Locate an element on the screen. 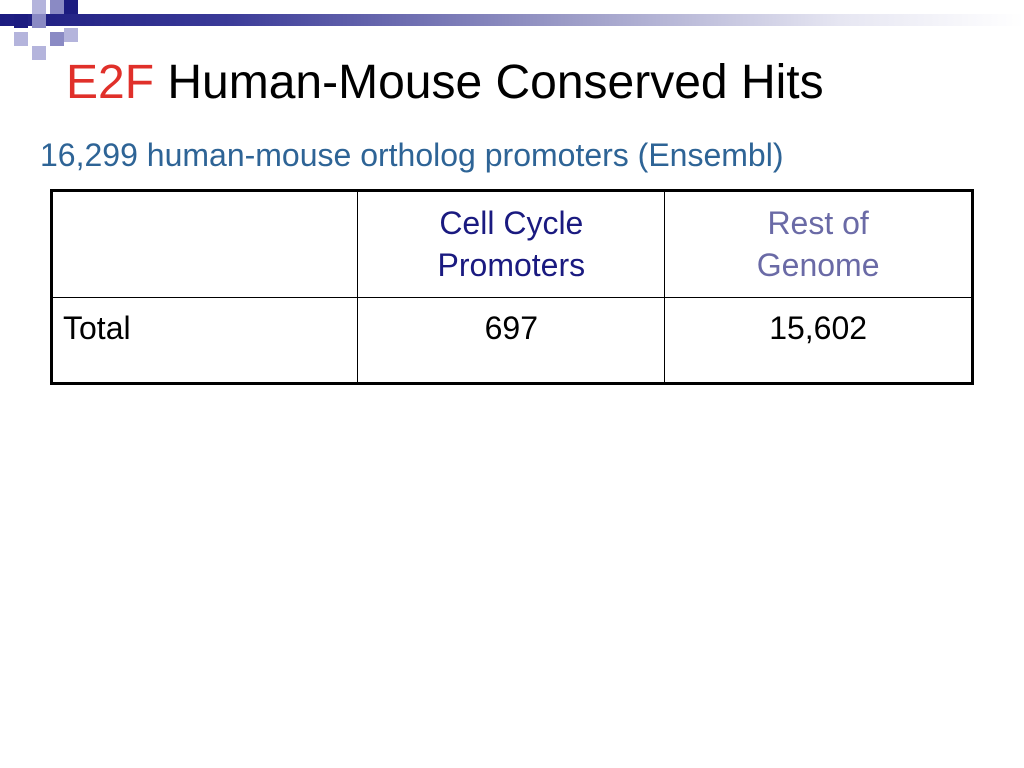  header-text: Cell Cycle is located at coordinates (511, 222).